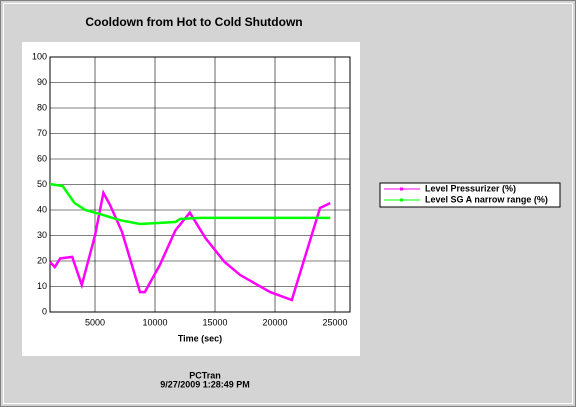 The image size is (576, 407). What do you see at coordinates (42, 133) in the screenshot?
I see `y-tick-label: 70` at bounding box center [42, 133].